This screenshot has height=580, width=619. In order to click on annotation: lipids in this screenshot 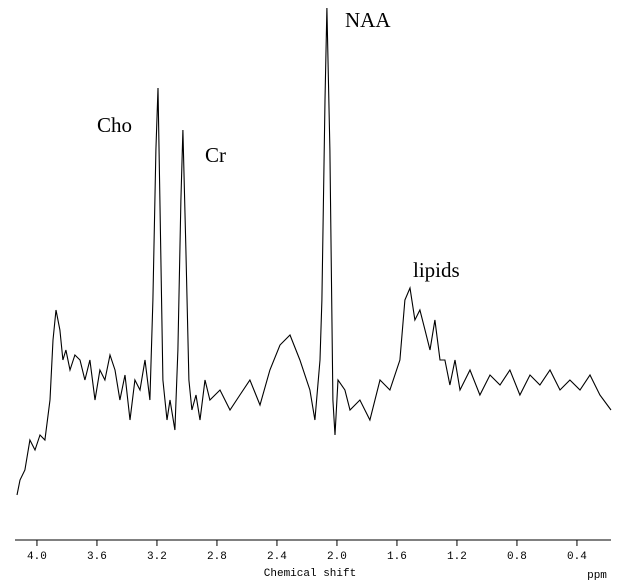, I will do `click(436, 270)`.